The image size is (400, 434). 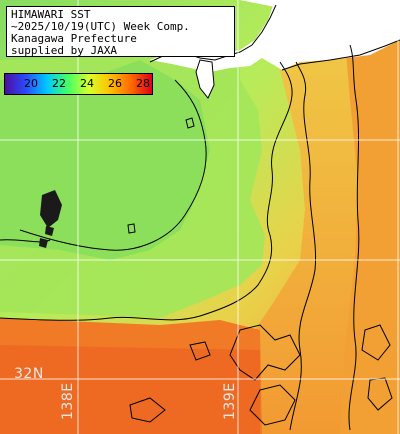 I want to click on map-title-line-1: HIMAWARI SST, so click(x=51, y=14).